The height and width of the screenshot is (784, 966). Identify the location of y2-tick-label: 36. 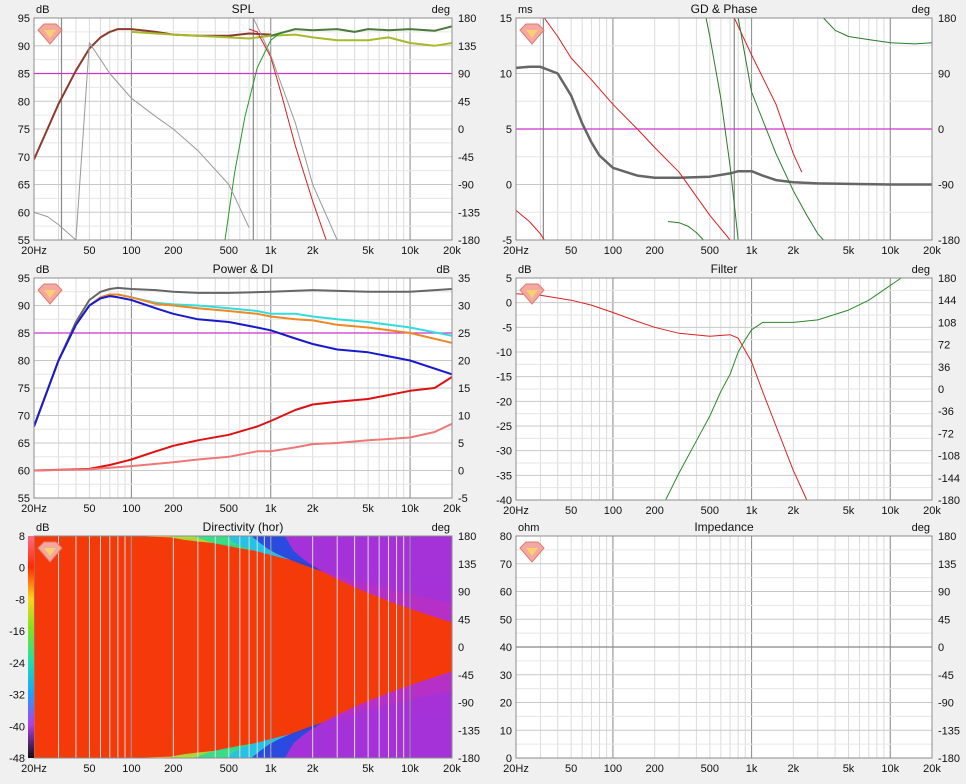
(944, 368).